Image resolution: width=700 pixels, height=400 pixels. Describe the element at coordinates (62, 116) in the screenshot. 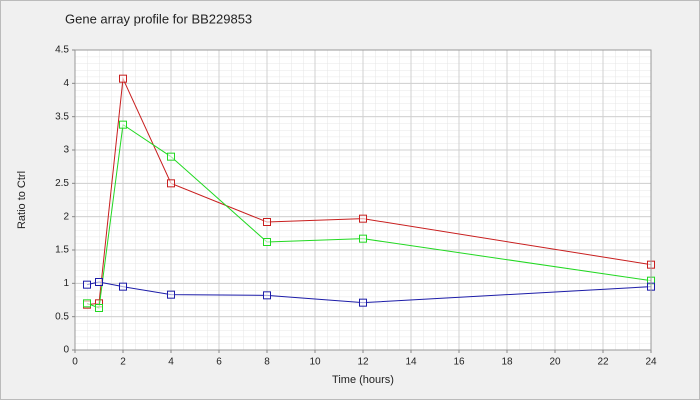

I see `y-tick-label: 3.5` at that location.